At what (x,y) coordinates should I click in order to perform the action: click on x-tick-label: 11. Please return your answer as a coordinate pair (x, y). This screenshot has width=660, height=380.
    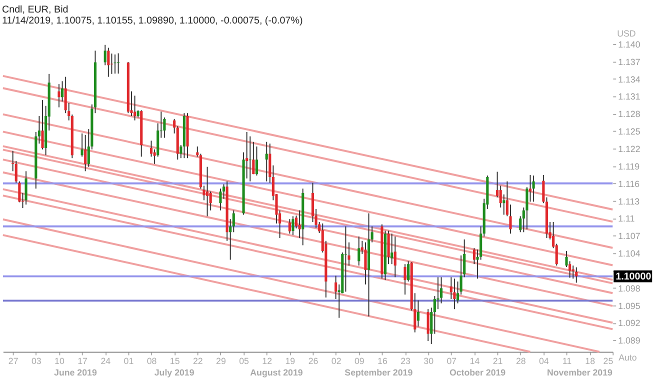
    Looking at the image, I should click on (567, 361).